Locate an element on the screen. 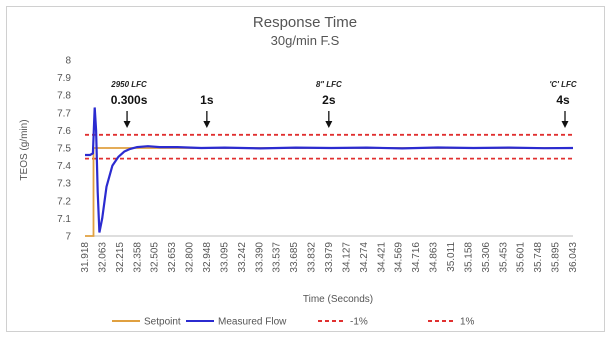 This screenshot has width=611, height=338. legend: Setpoint Measured Flow -1% 1% is located at coordinates (293, 322).